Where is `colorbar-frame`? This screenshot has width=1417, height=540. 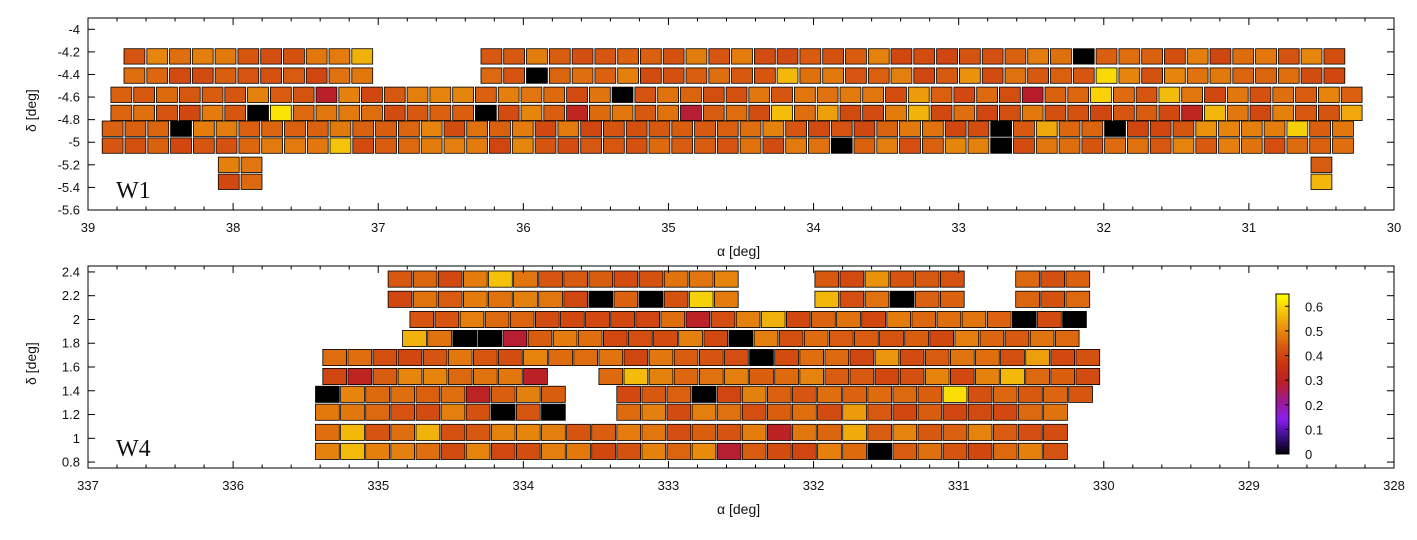 colorbar-frame is located at coordinates (1282, 374).